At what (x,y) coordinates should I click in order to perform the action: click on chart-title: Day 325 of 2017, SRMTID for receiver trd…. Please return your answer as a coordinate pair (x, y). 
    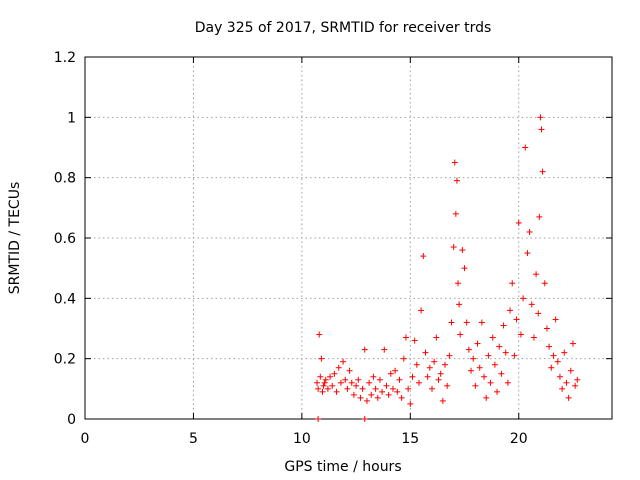
    Looking at the image, I should click on (343, 28).